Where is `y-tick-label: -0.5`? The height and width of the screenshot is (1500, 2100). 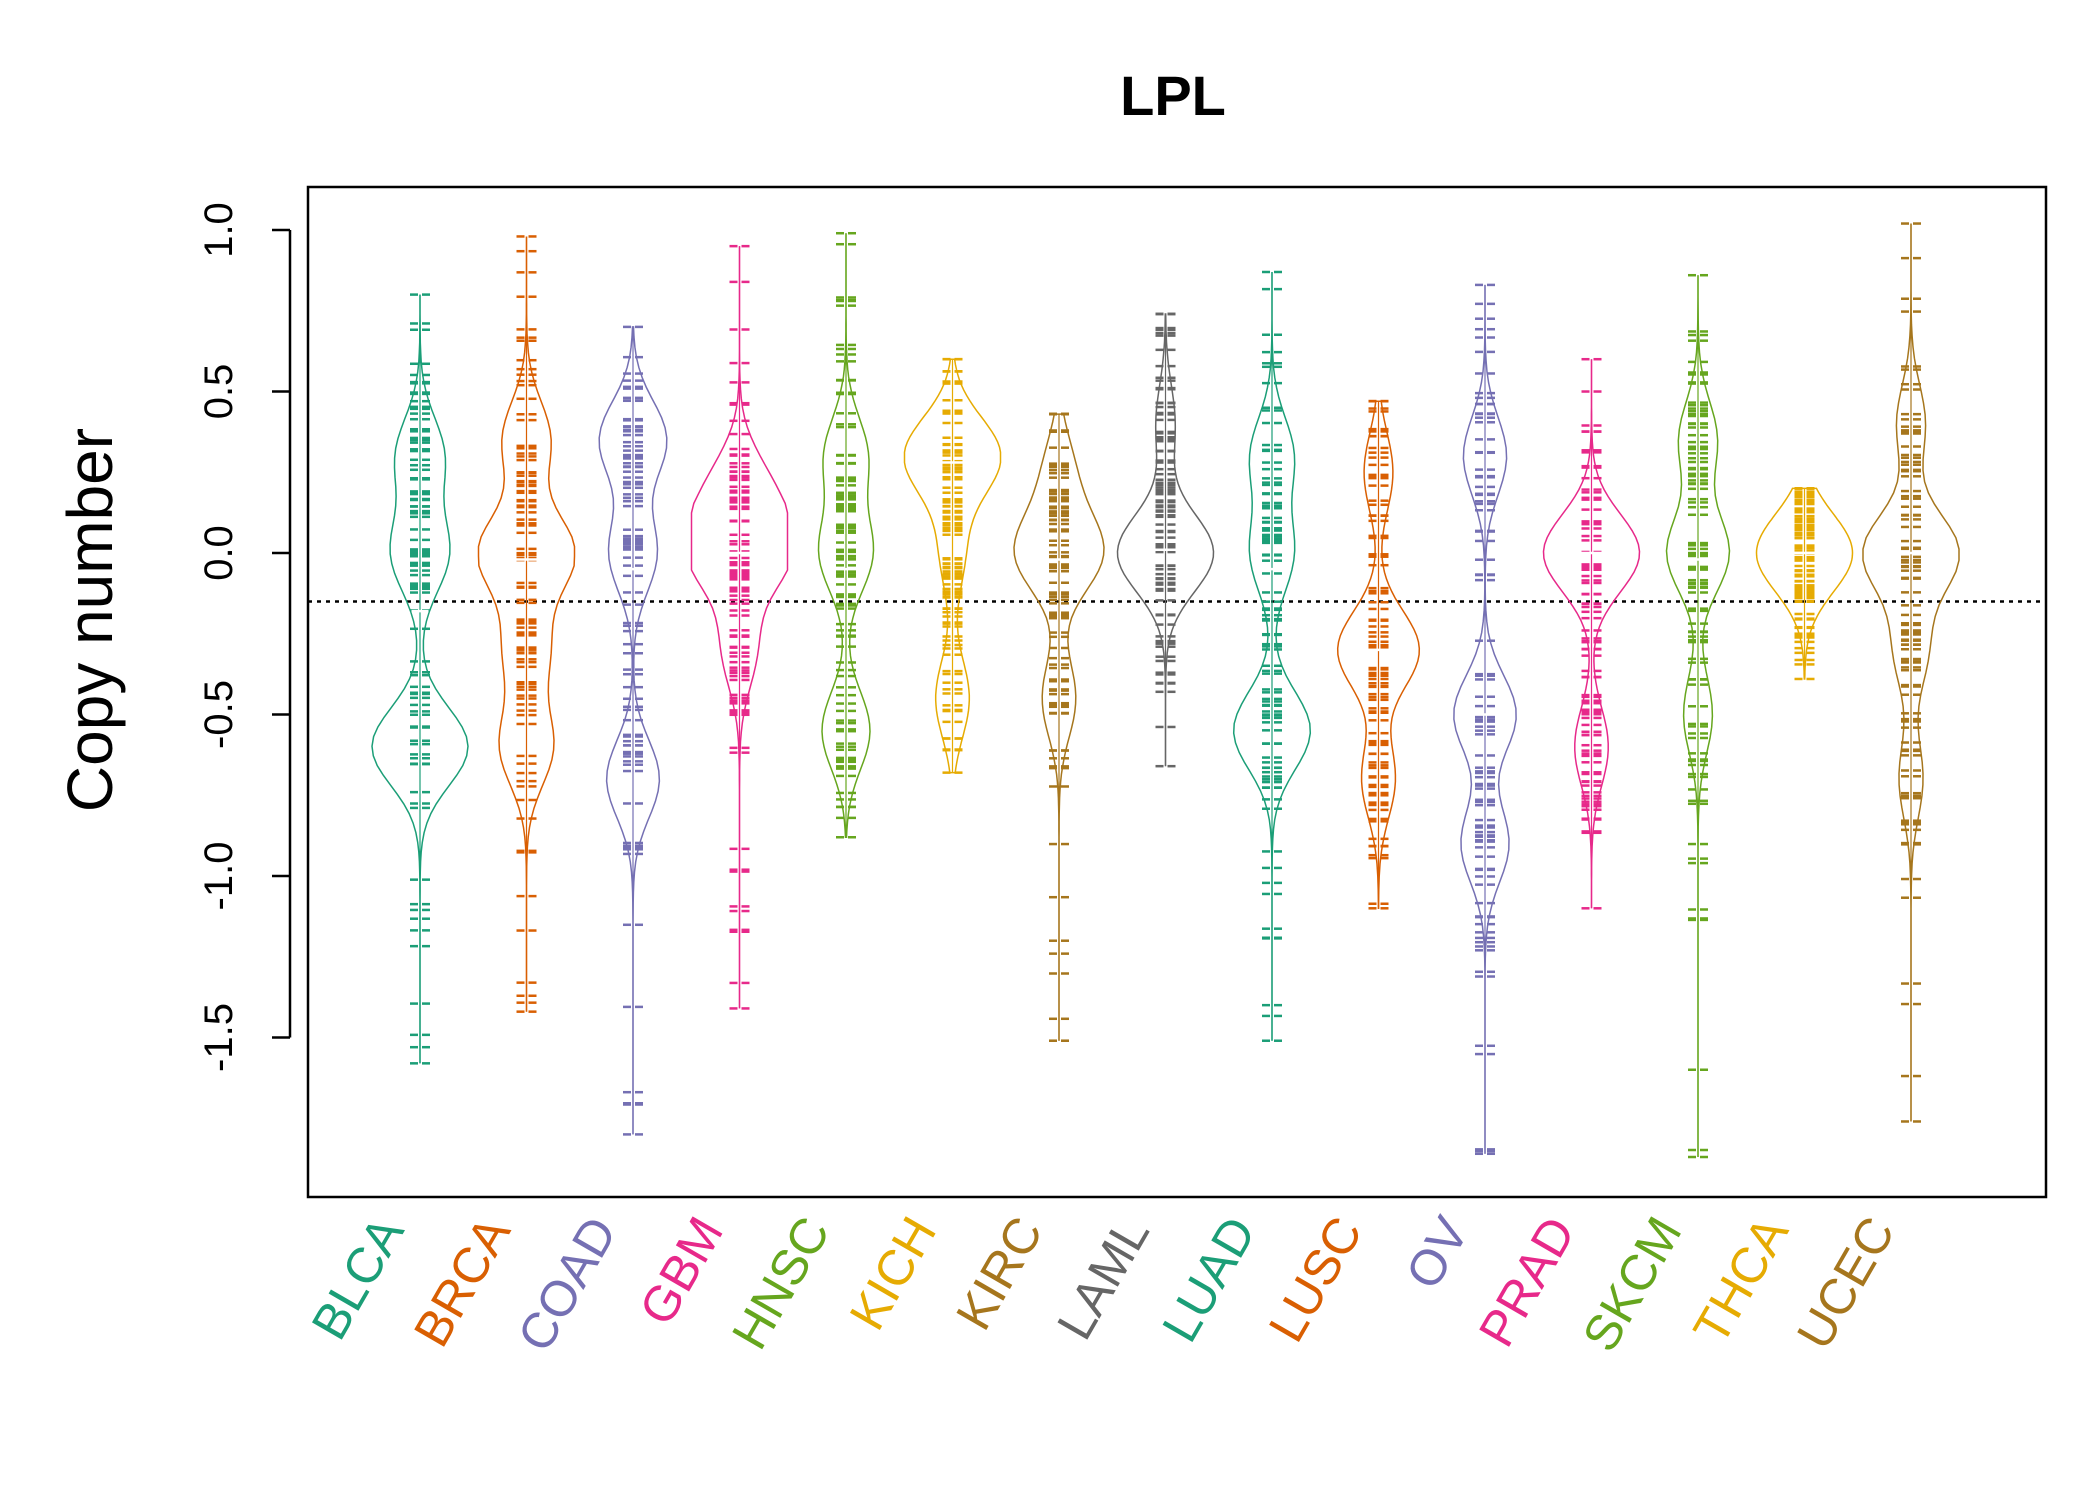
y-tick-label: -0.5 is located at coordinates (219, 714).